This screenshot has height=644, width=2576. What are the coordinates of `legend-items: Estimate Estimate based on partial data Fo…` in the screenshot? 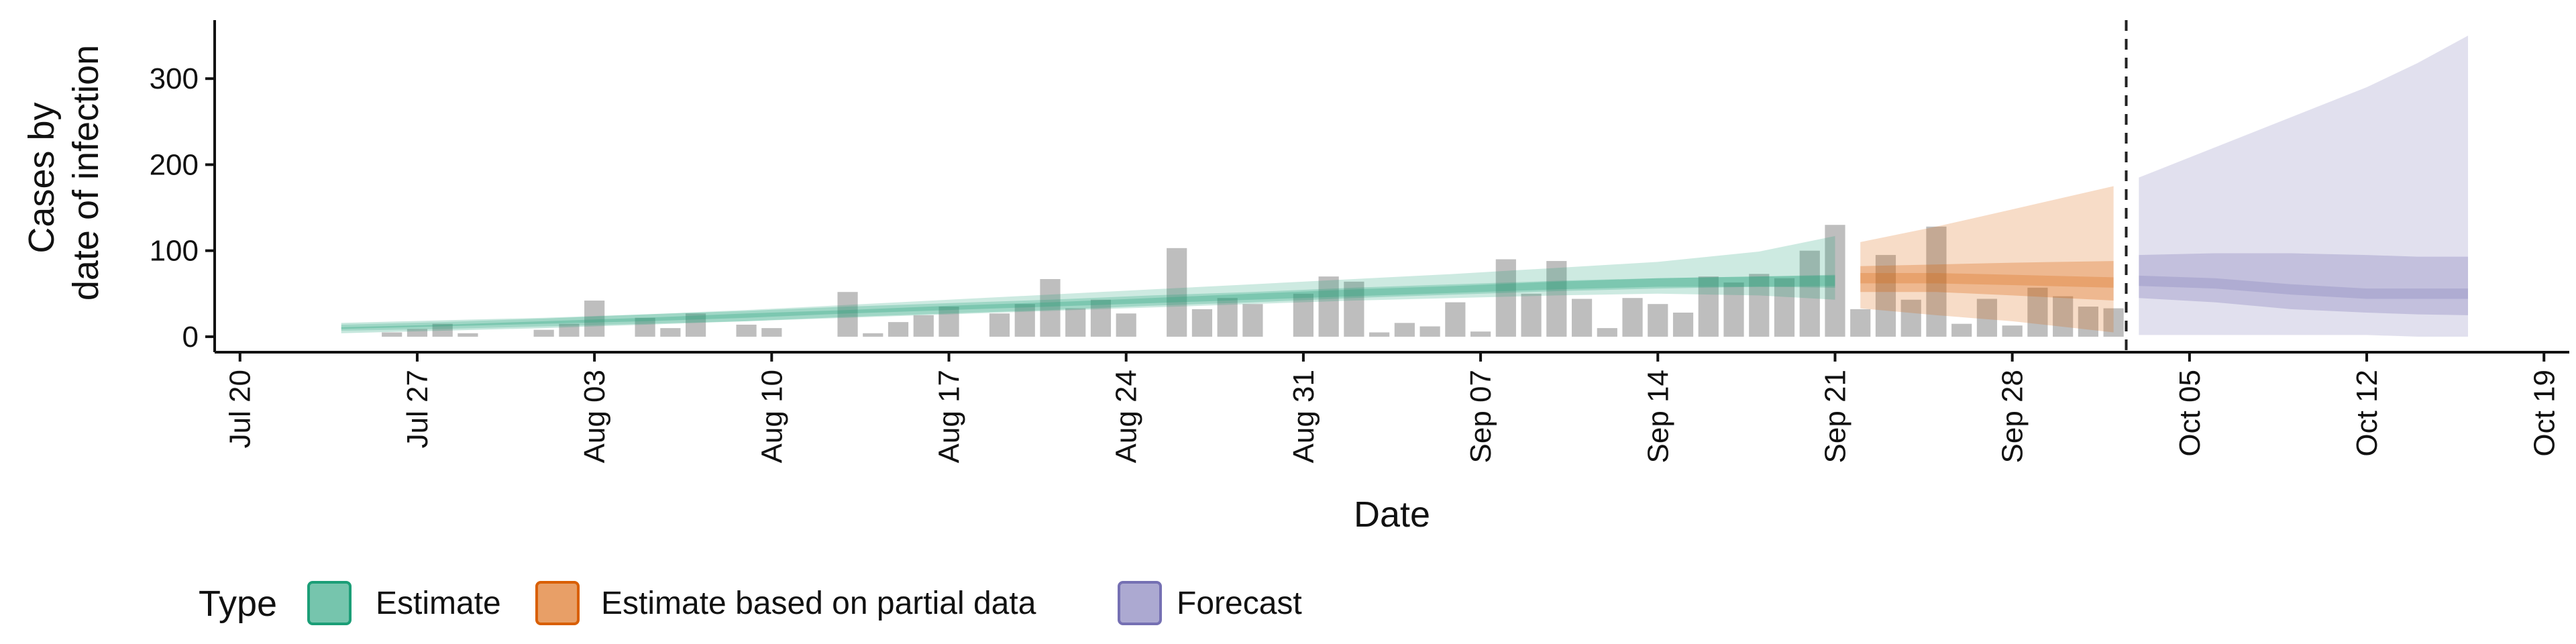 It's located at (804, 603).